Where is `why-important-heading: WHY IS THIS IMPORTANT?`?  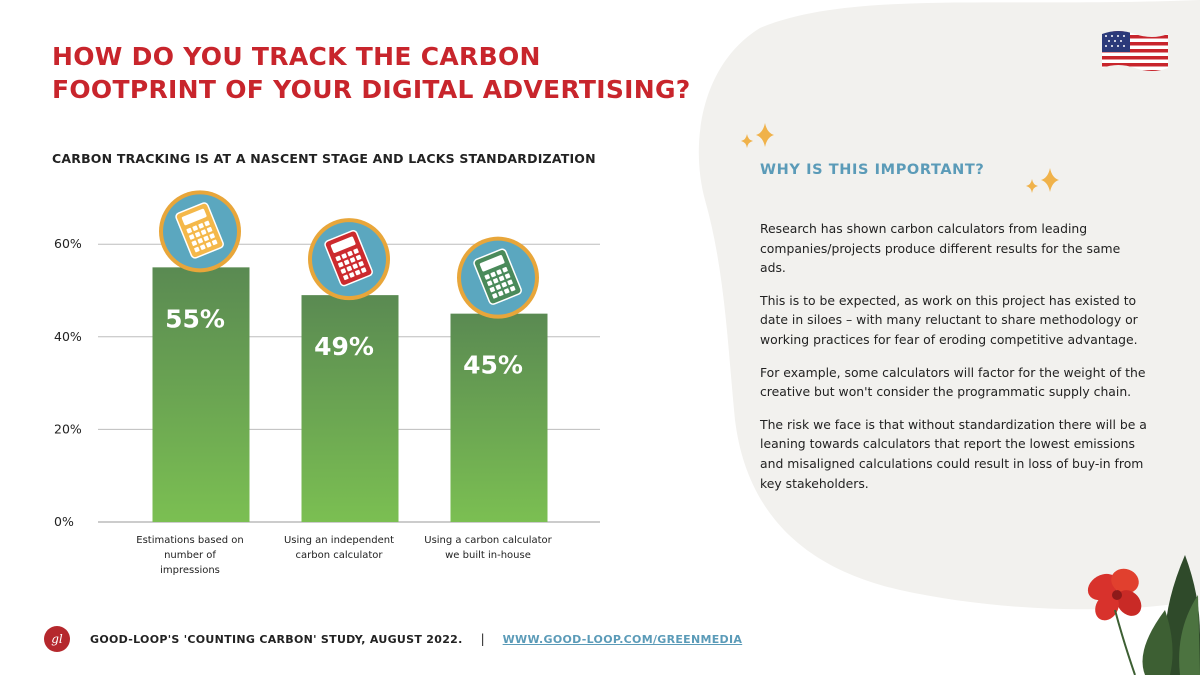 why-important-heading: WHY IS THIS IMPORTANT? is located at coordinates (872, 170).